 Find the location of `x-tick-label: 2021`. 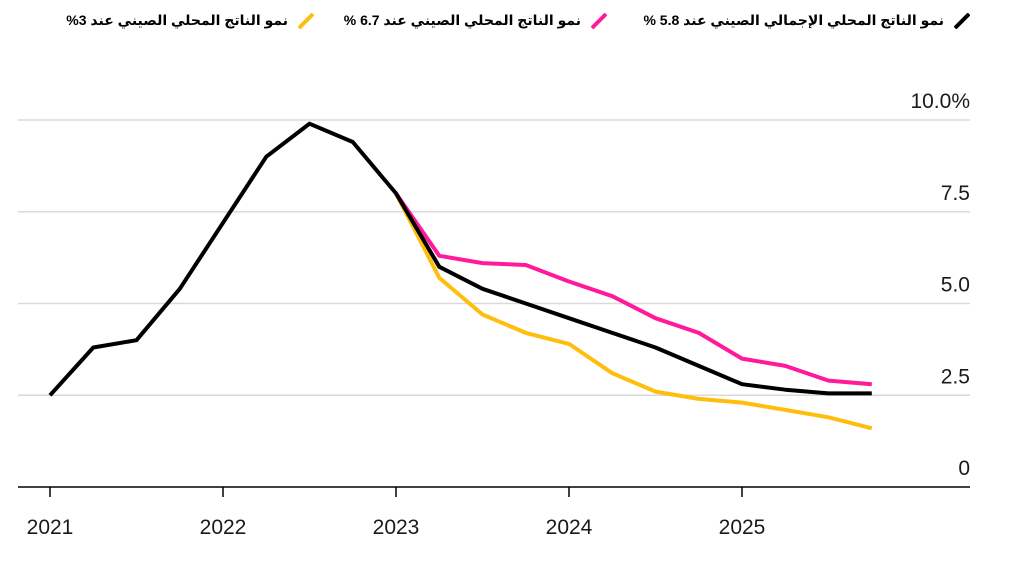

x-tick-label: 2021 is located at coordinates (50, 527).